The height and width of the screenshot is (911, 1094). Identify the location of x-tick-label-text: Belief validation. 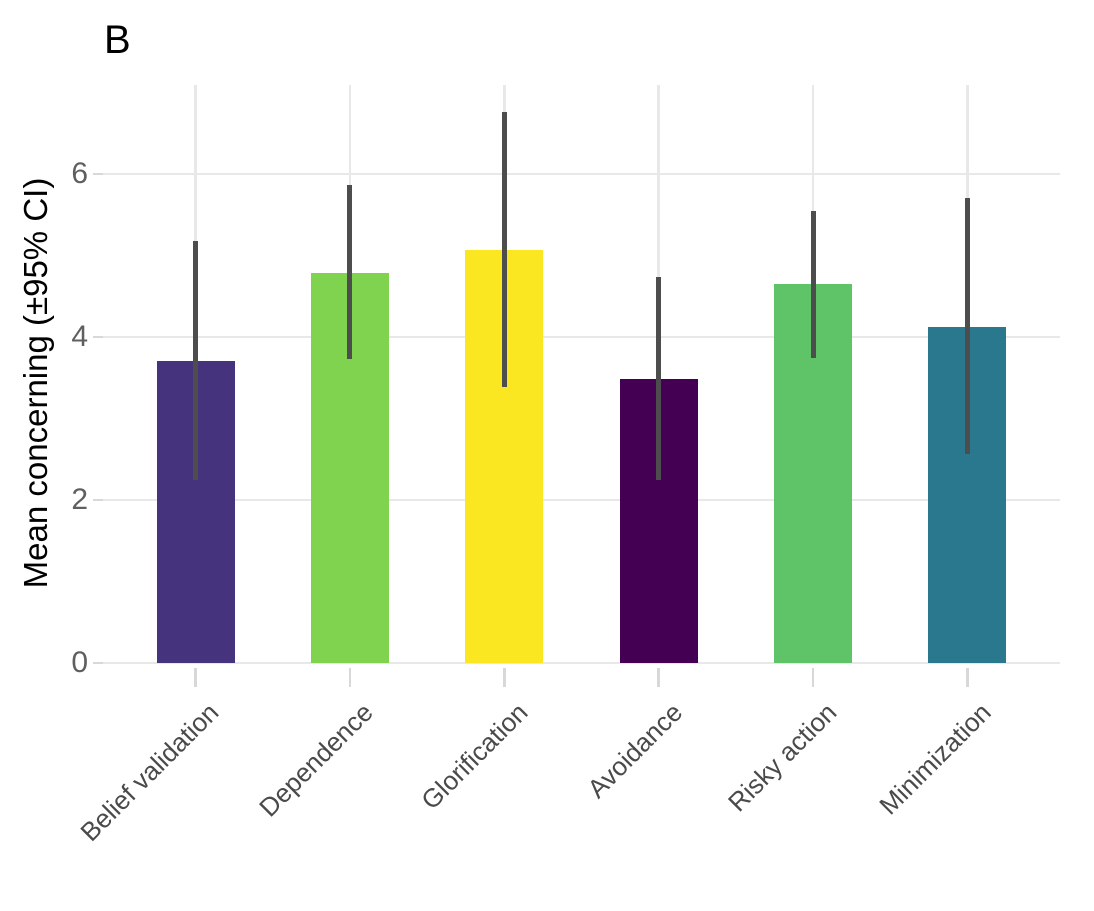
(149, 772).